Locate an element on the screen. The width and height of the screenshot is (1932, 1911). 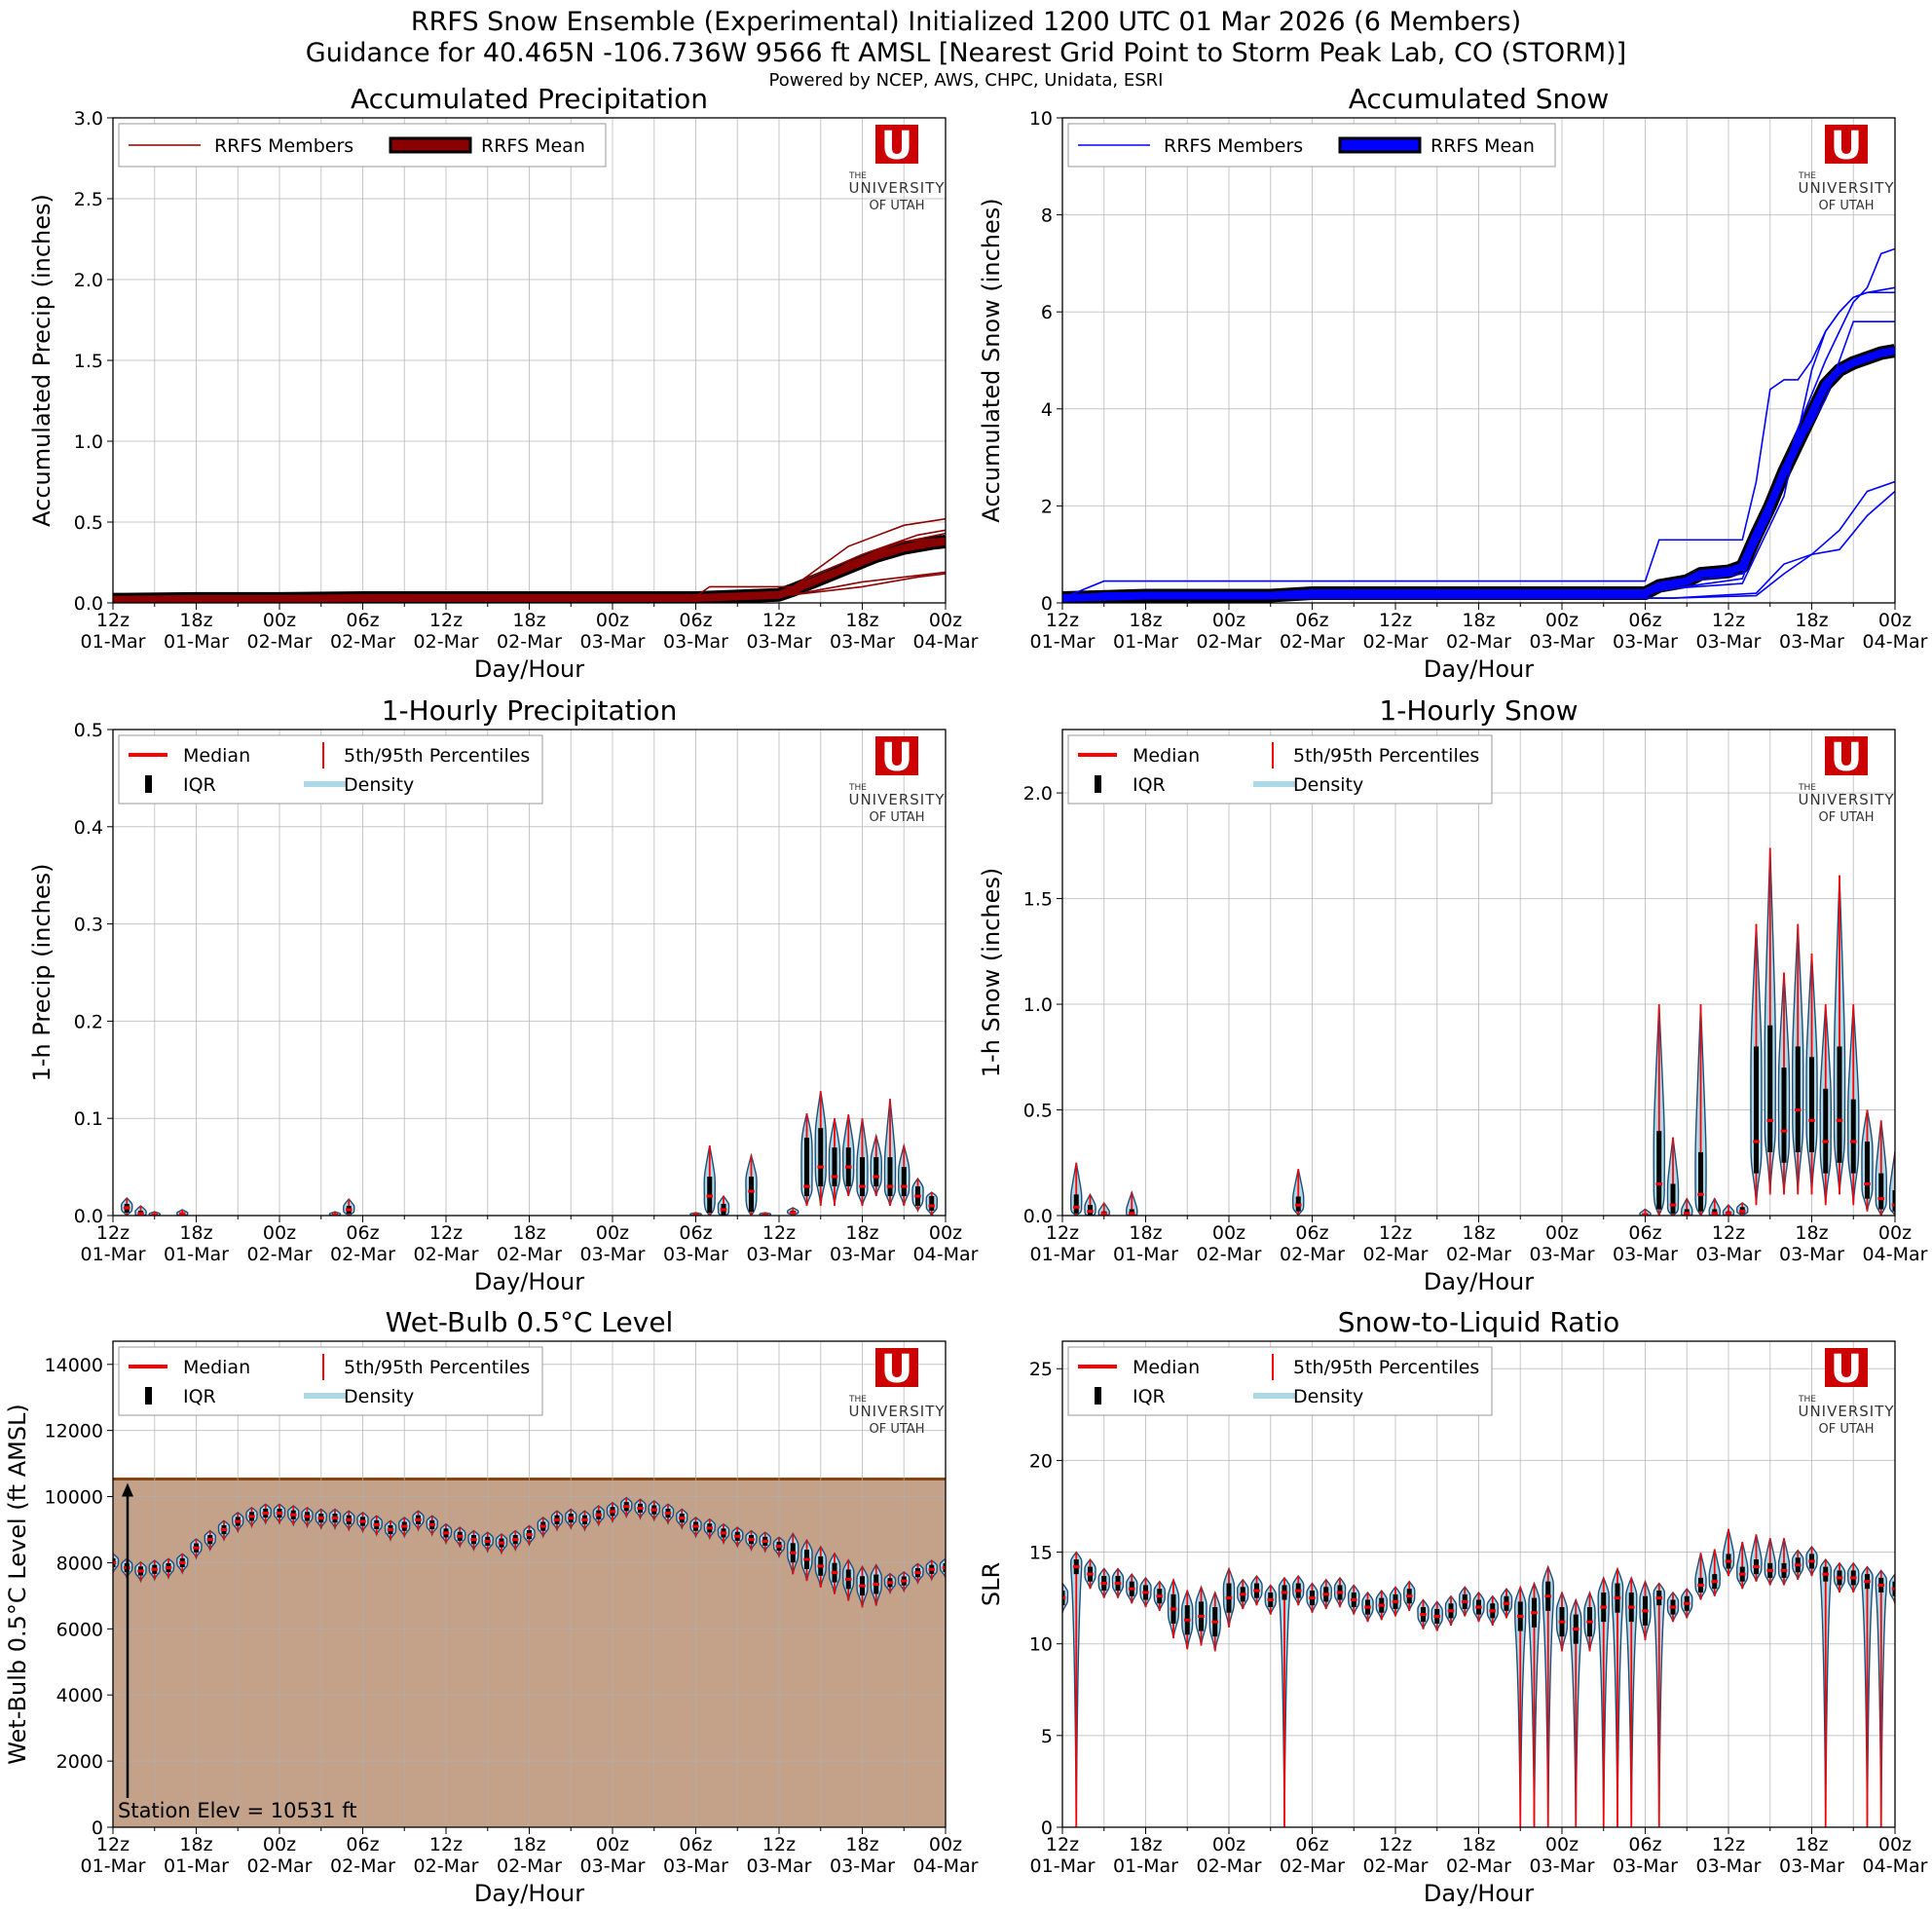
legend-median-label: Median is located at coordinates (1166, 756).